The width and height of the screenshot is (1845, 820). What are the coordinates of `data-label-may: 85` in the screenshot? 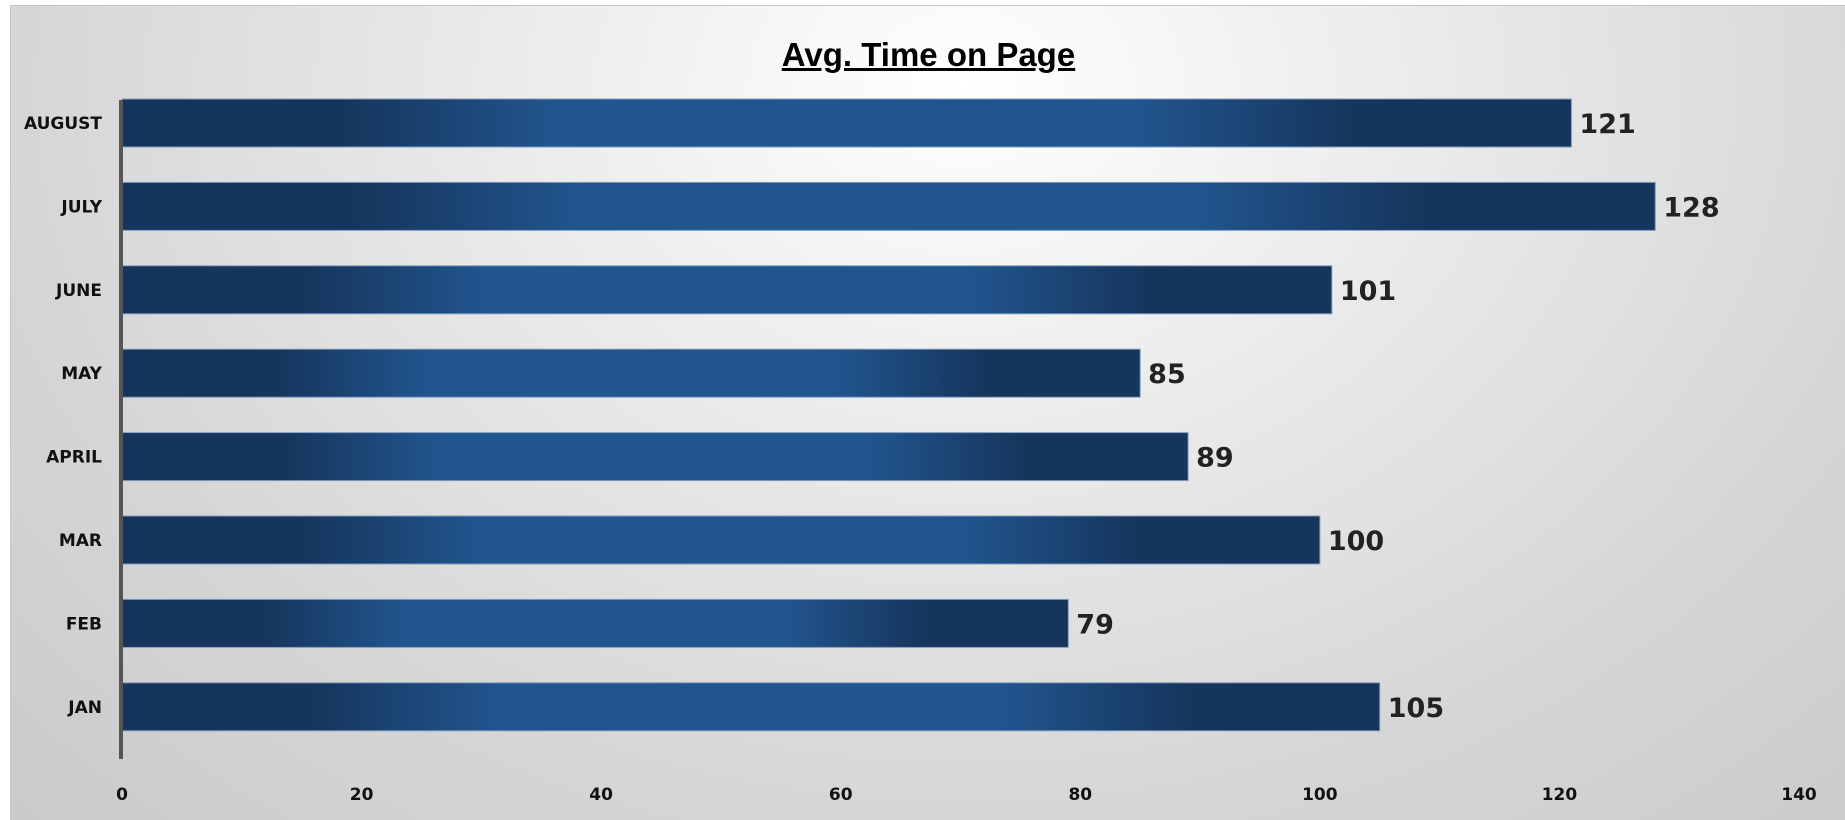 It's located at (1167, 374).